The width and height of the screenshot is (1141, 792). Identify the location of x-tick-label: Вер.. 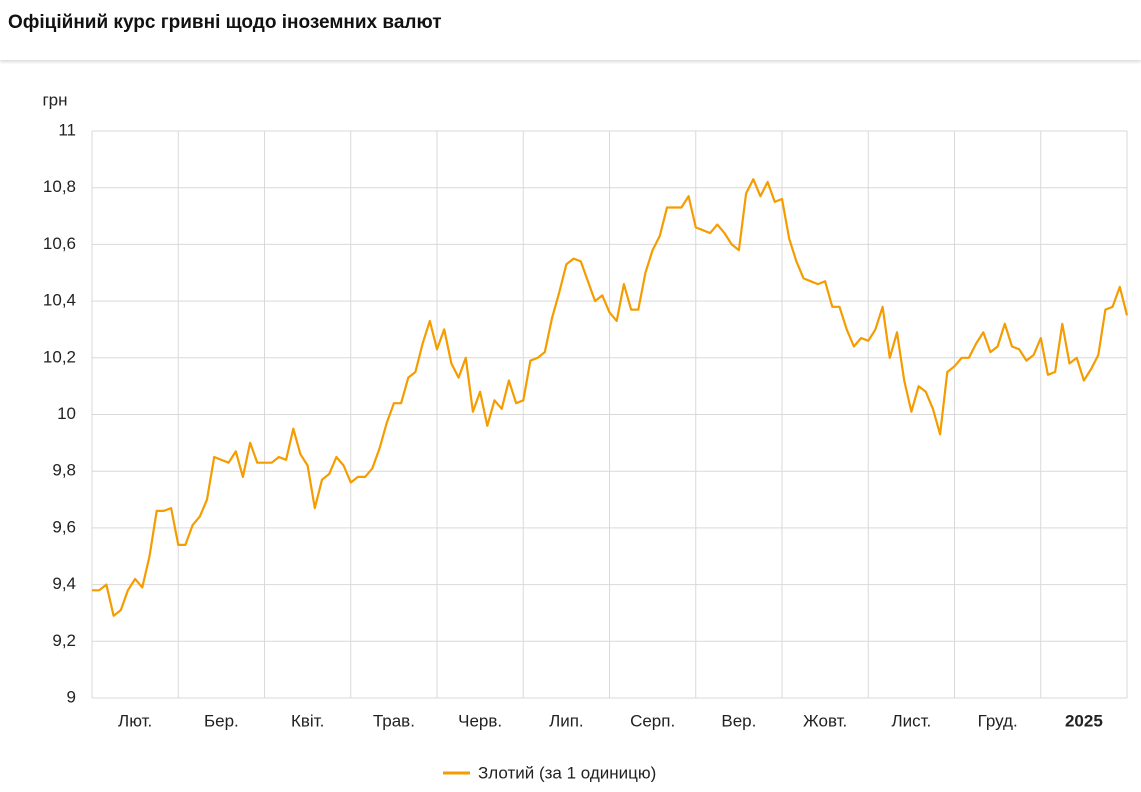
(738, 720).